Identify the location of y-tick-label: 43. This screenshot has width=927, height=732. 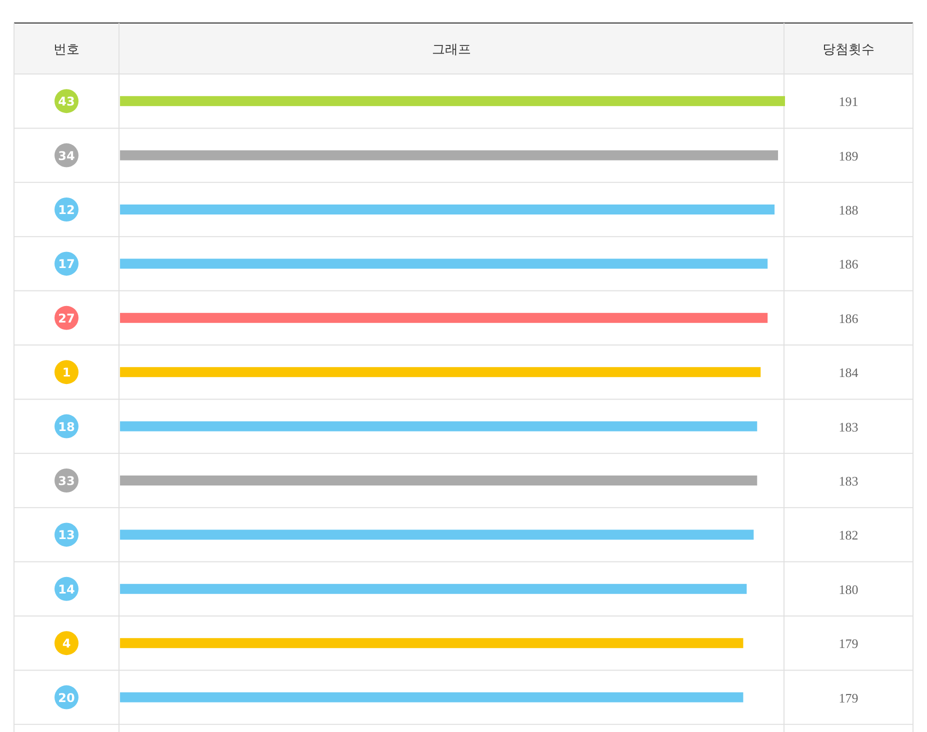
(66, 101).